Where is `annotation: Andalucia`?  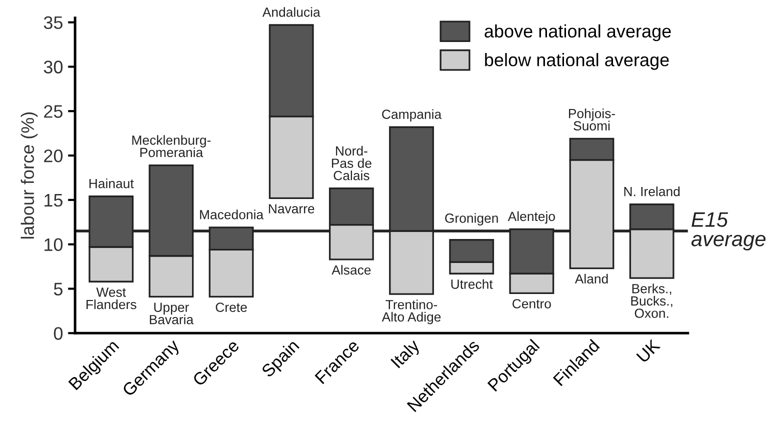
annotation: Andalucia is located at coordinates (291, 12).